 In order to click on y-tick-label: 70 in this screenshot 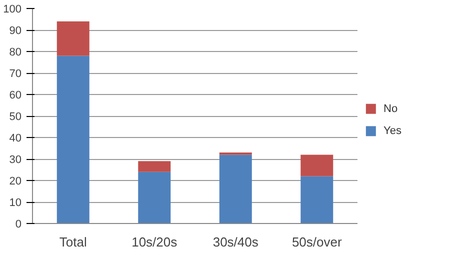, I will do `click(15, 74)`.